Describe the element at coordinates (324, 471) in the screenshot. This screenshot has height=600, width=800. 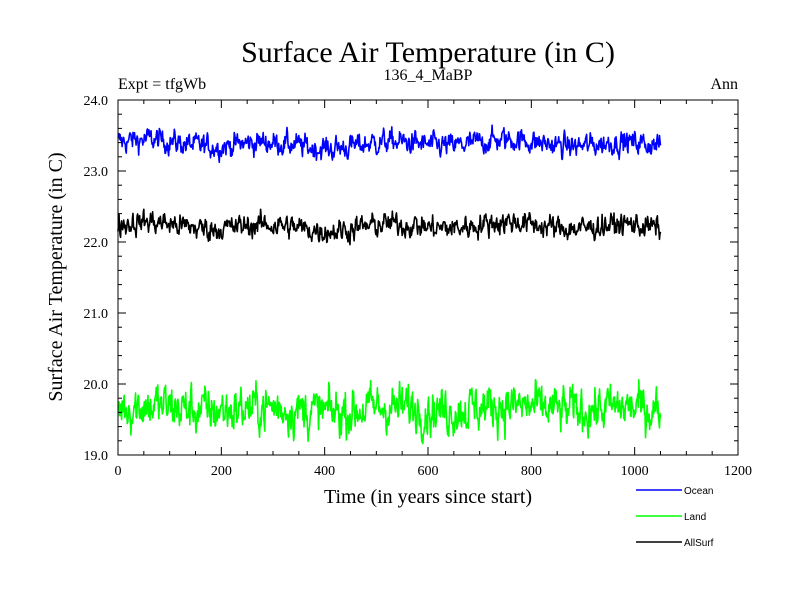
I see `x-tick-label: 400` at that location.